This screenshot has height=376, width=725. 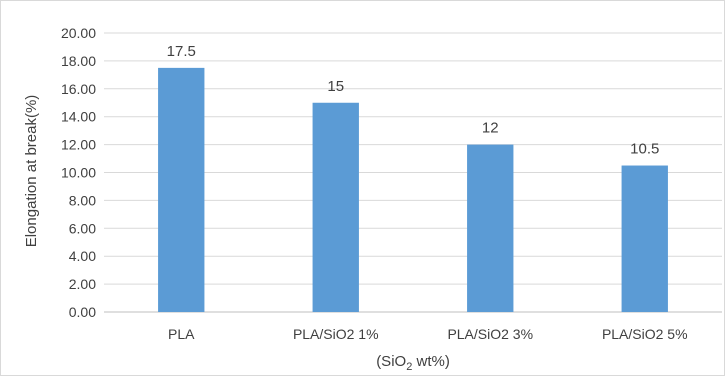 I want to click on data-label: 12, so click(x=490, y=128).